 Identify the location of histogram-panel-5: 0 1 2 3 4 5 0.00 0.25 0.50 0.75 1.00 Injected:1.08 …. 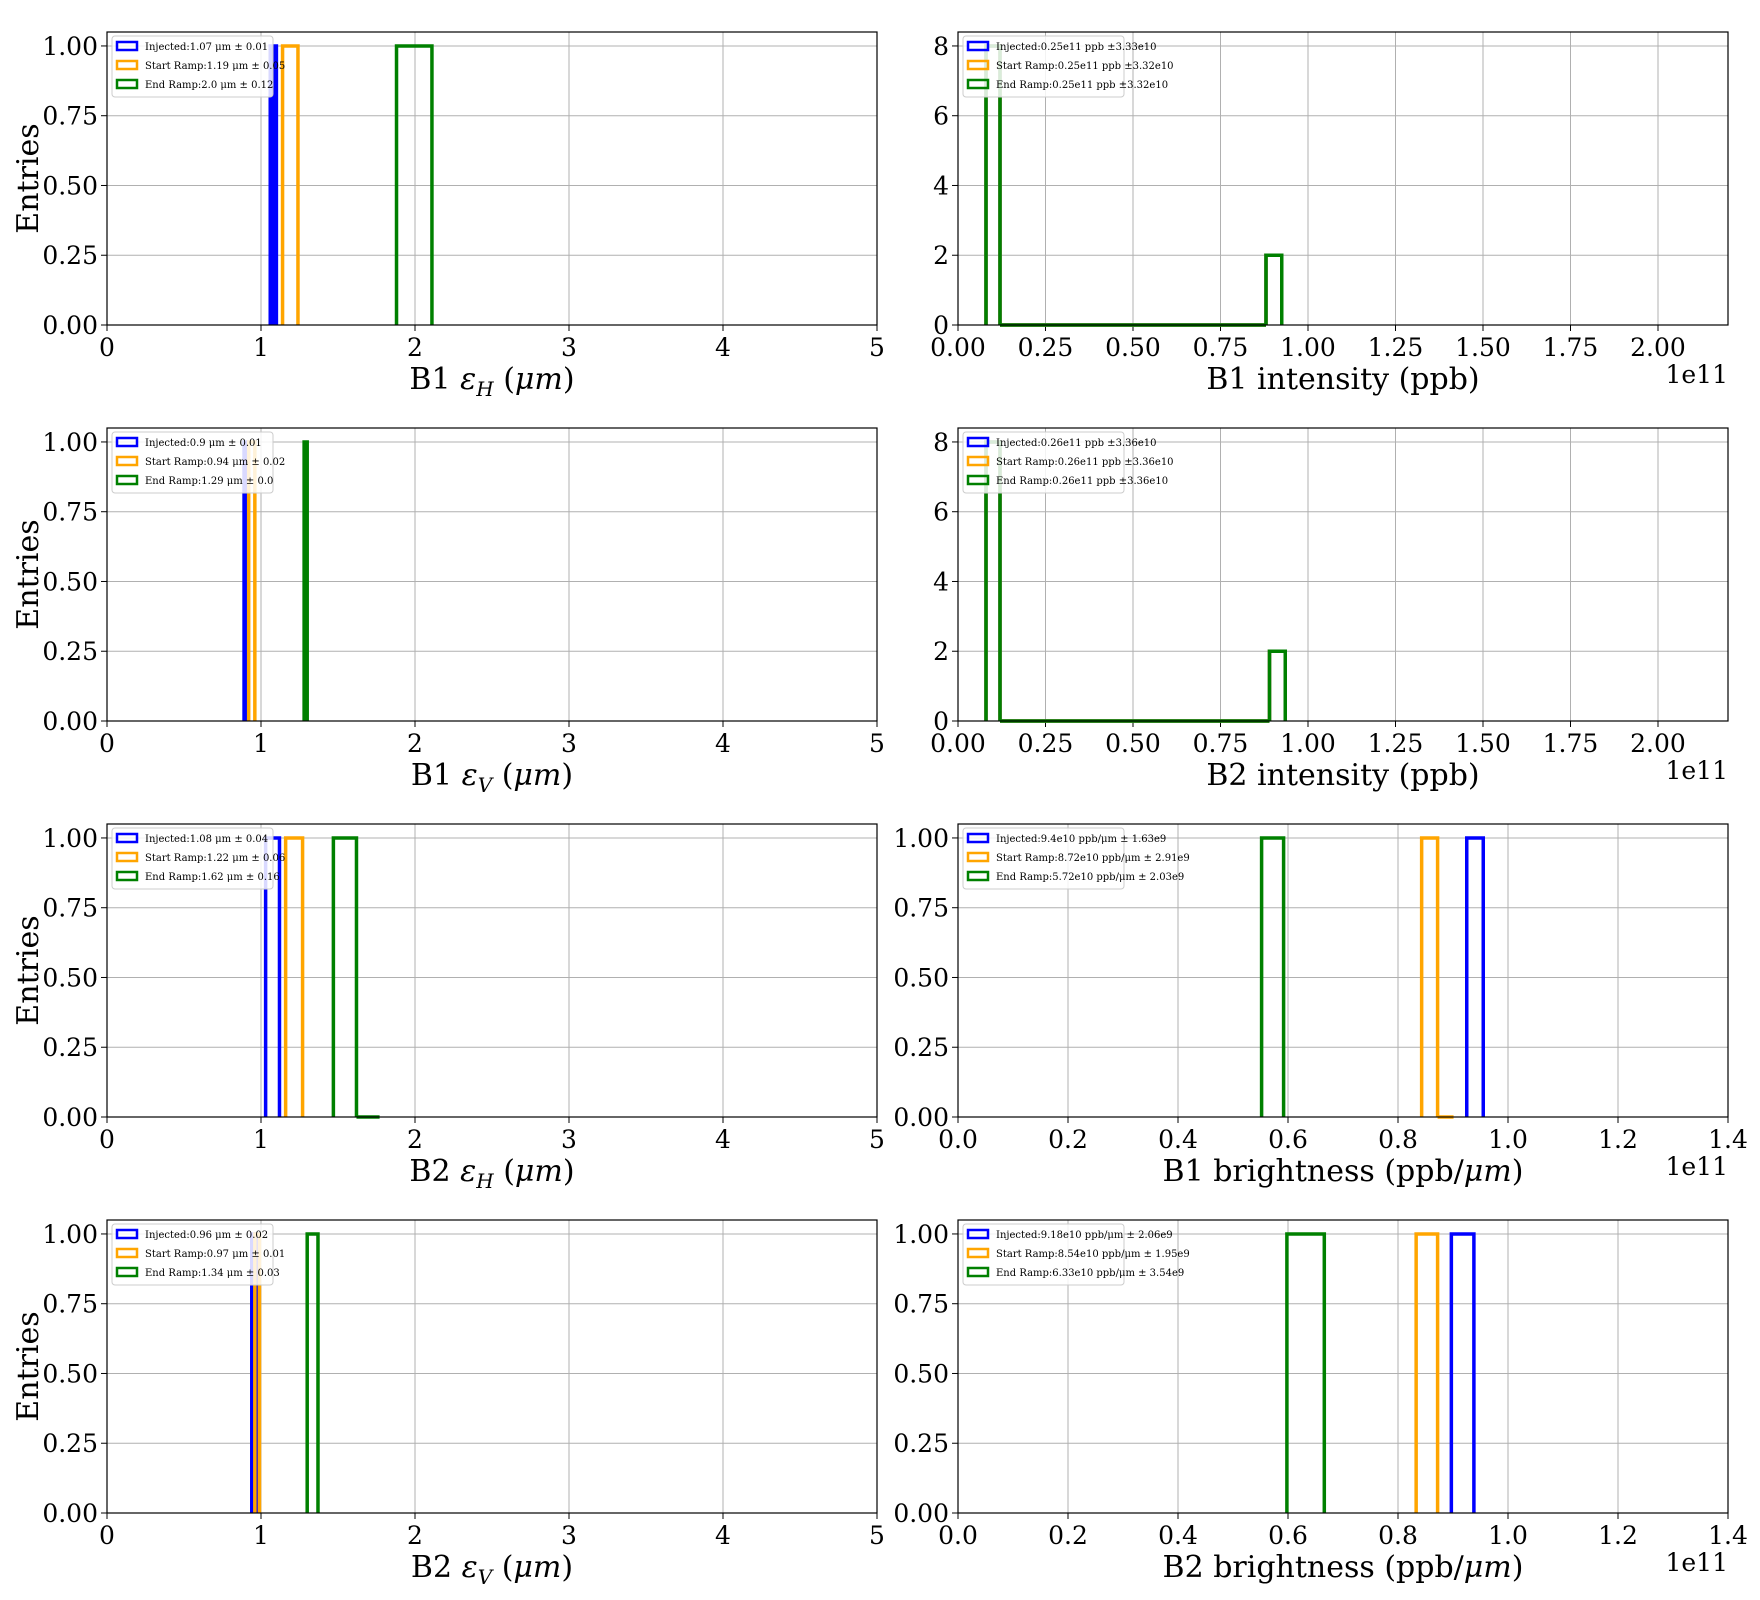
(448, 1008).